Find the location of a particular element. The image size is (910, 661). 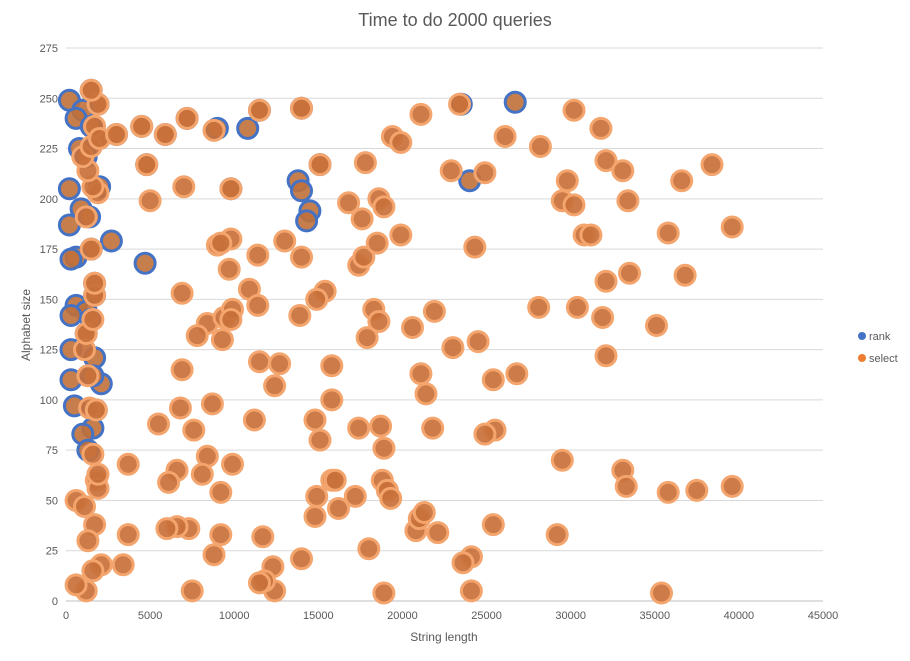

legend-label-select: select is located at coordinates (883, 359).